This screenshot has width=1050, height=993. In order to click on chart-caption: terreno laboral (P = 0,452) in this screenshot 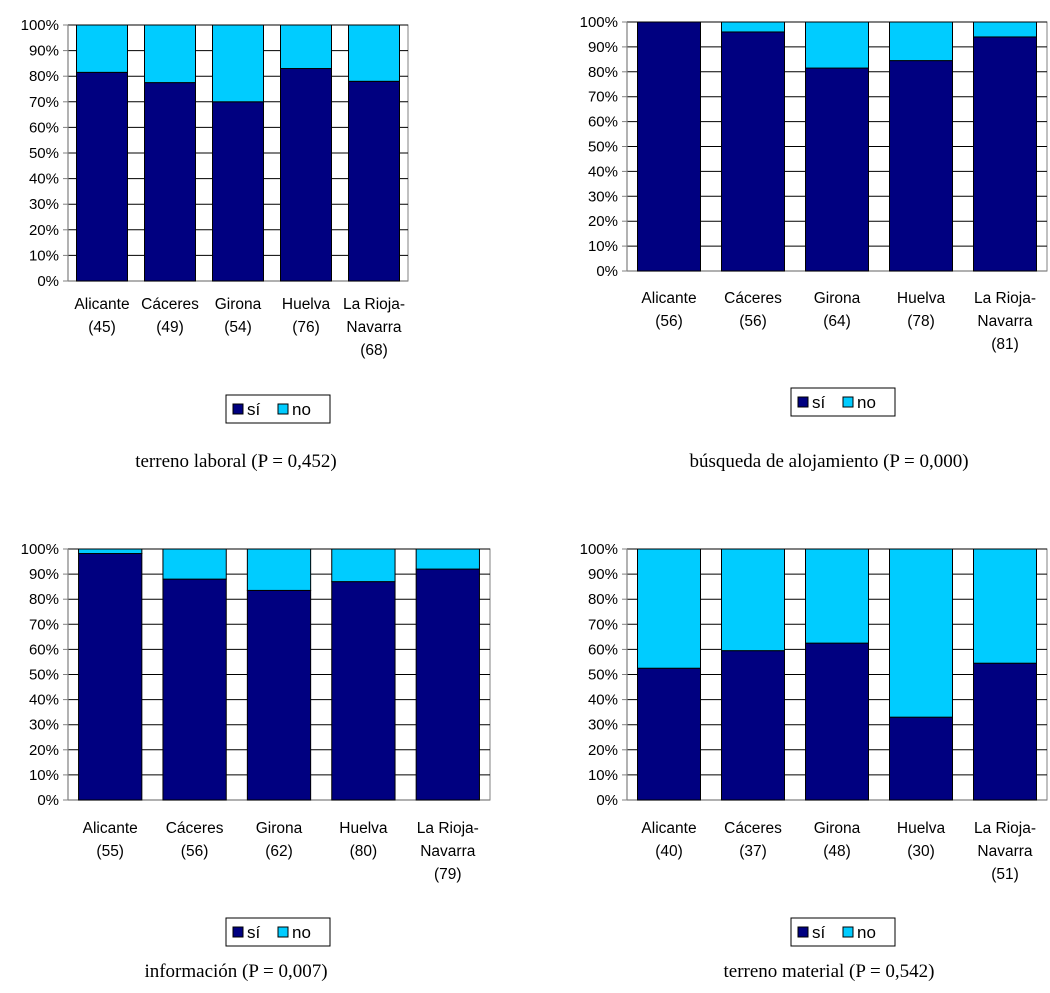, I will do `click(236, 461)`.